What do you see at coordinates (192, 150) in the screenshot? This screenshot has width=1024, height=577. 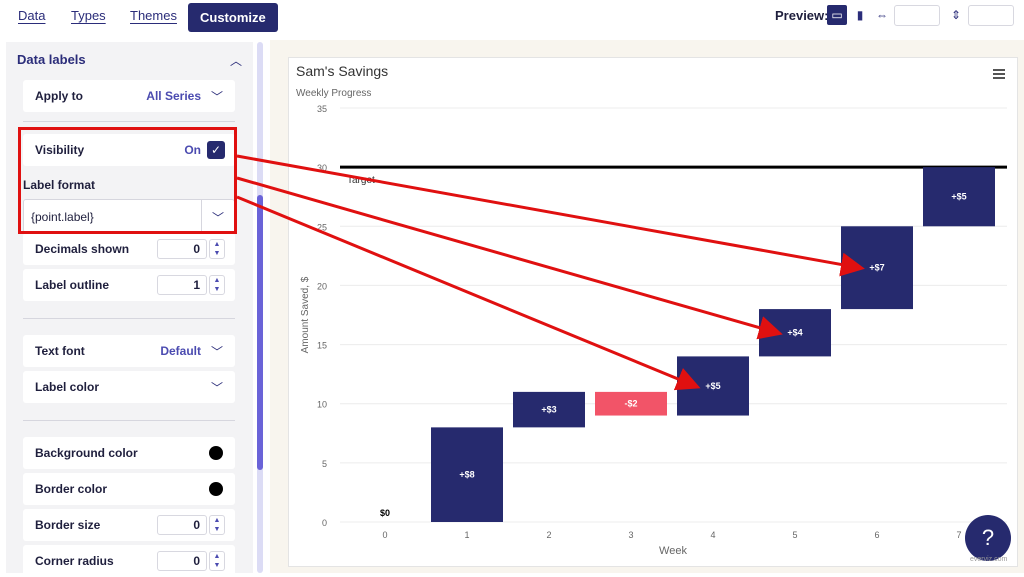 I see `visibility-value: On` at bounding box center [192, 150].